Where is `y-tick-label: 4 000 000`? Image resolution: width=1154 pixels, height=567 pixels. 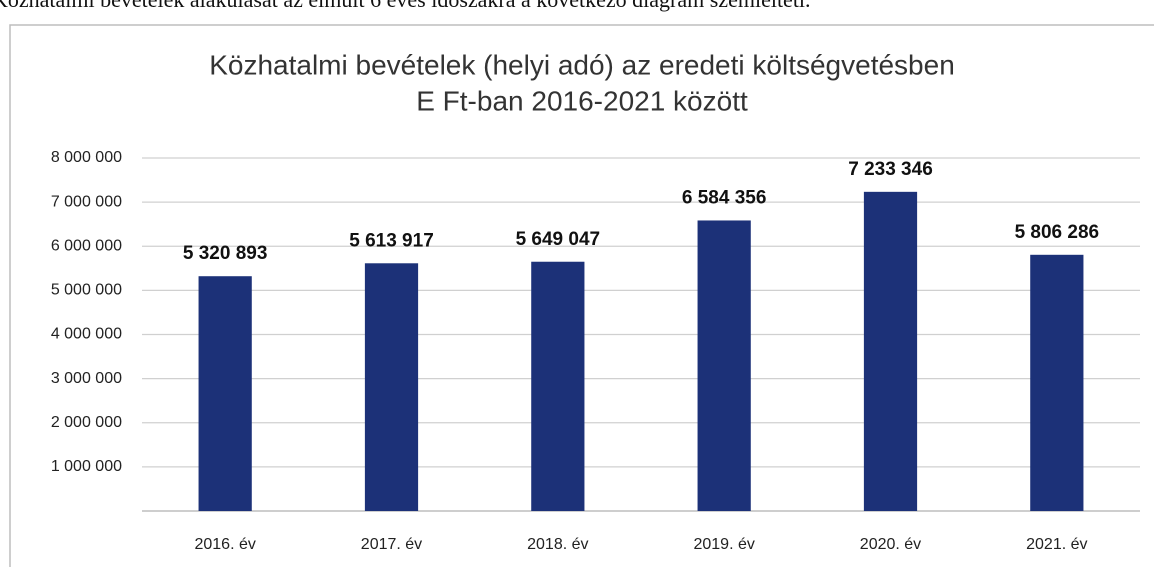
y-tick-label: 4 000 000 is located at coordinates (86, 334).